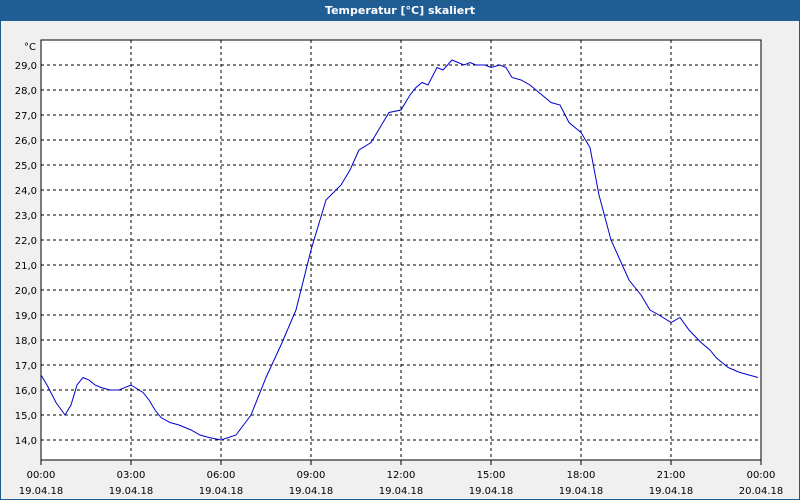 The height and width of the screenshot is (500, 800). What do you see at coordinates (131, 475) in the screenshot?
I see `x-tick-time: 03:00` at bounding box center [131, 475].